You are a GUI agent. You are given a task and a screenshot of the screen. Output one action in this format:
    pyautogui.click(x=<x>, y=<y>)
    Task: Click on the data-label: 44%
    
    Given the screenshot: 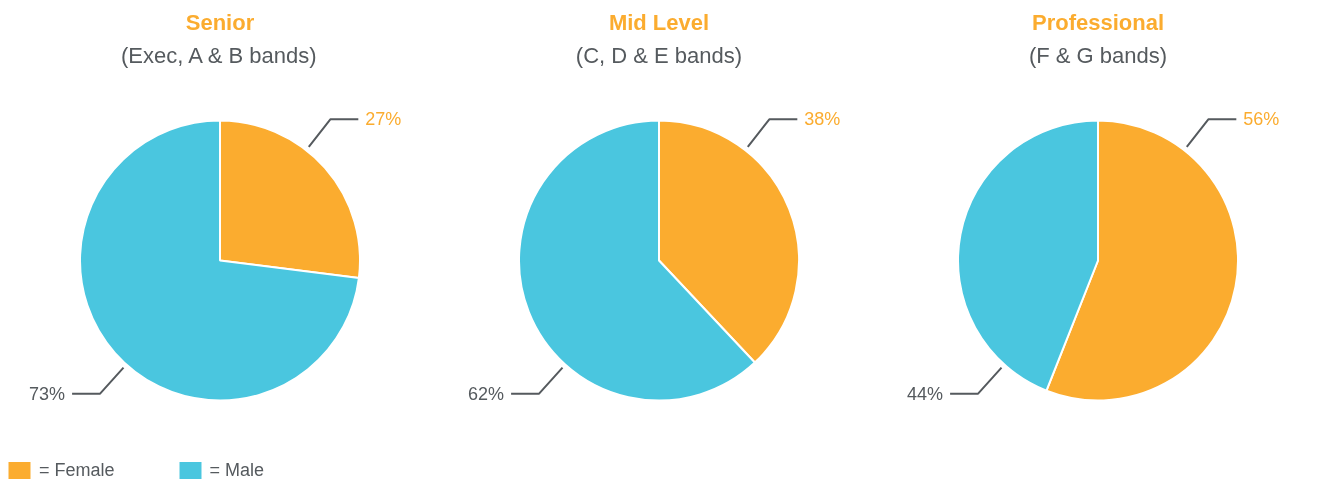 What is the action you would take?
    pyautogui.click(x=925, y=393)
    